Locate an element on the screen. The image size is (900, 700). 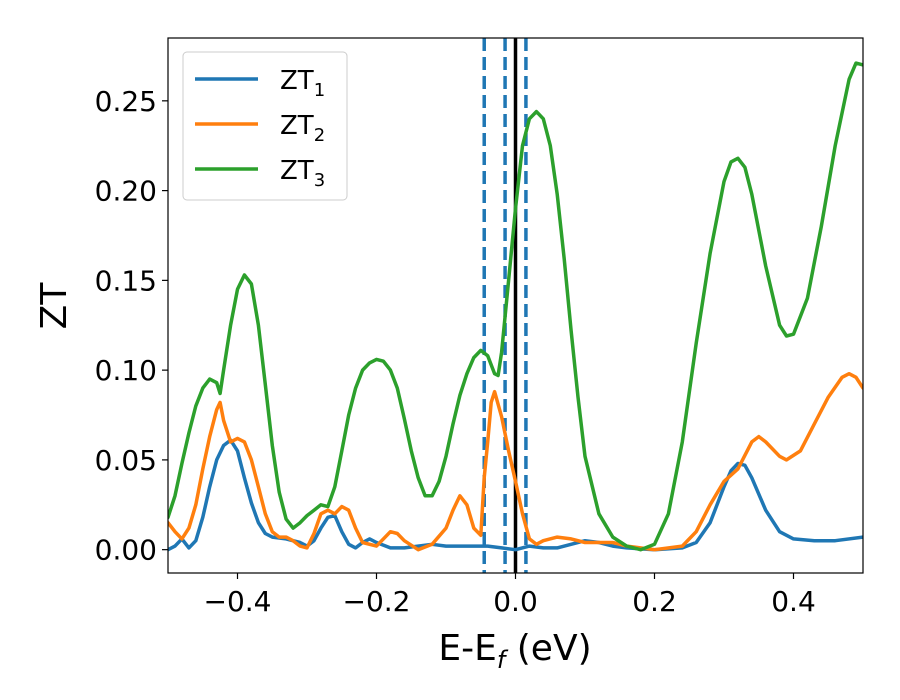
y-tick-label: 0.05 is located at coordinates (126, 460).